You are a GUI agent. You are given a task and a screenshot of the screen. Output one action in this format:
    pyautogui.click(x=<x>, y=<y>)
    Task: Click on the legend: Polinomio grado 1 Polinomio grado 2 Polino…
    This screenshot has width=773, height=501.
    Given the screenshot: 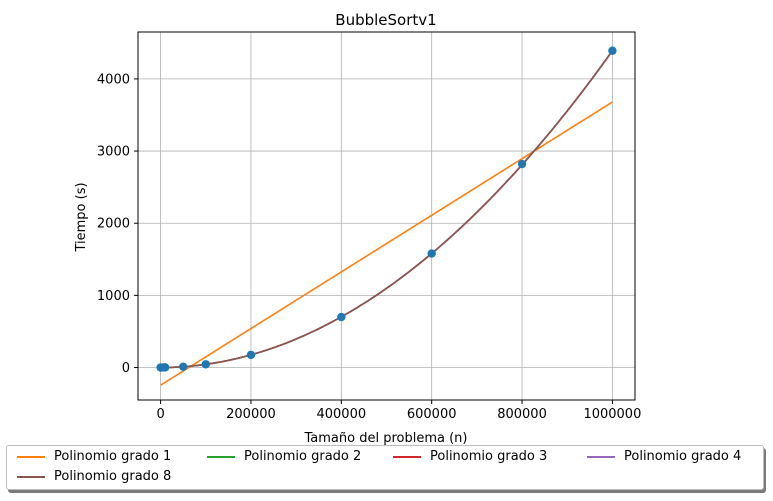 What is the action you would take?
    pyautogui.click(x=385, y=467)
    